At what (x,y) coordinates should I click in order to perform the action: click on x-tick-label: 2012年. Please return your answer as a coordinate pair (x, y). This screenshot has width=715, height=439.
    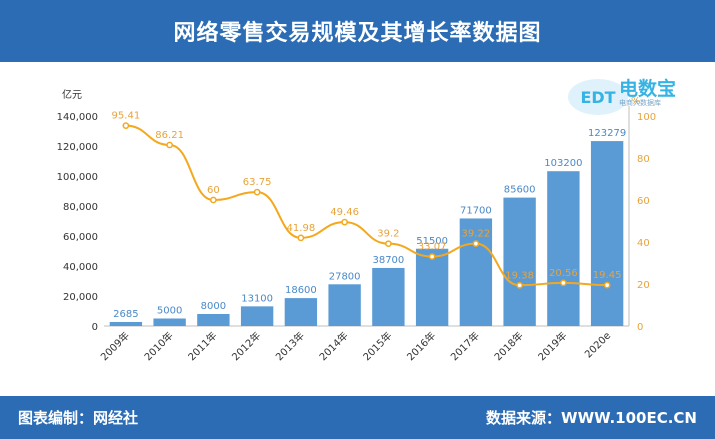
    Looking at the image, I should click on (246, 346).